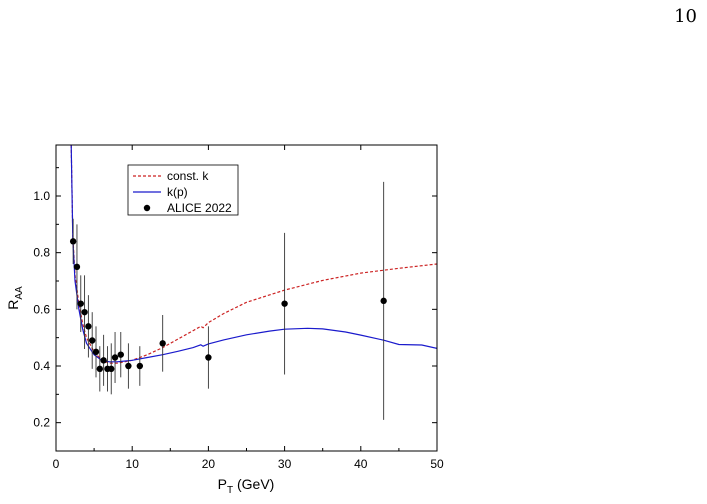 The width and height of the screenshot is (707, 504). I want to click on legend-label: k(p), so click(177, 192).